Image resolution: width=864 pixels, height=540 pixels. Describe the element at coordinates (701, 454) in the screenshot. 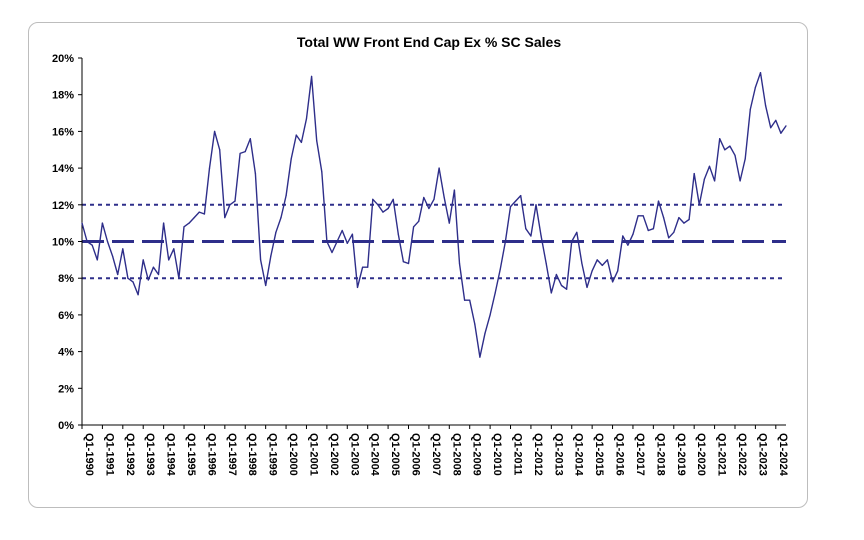

I see `x-tick-label: Q1-2020` at that location.